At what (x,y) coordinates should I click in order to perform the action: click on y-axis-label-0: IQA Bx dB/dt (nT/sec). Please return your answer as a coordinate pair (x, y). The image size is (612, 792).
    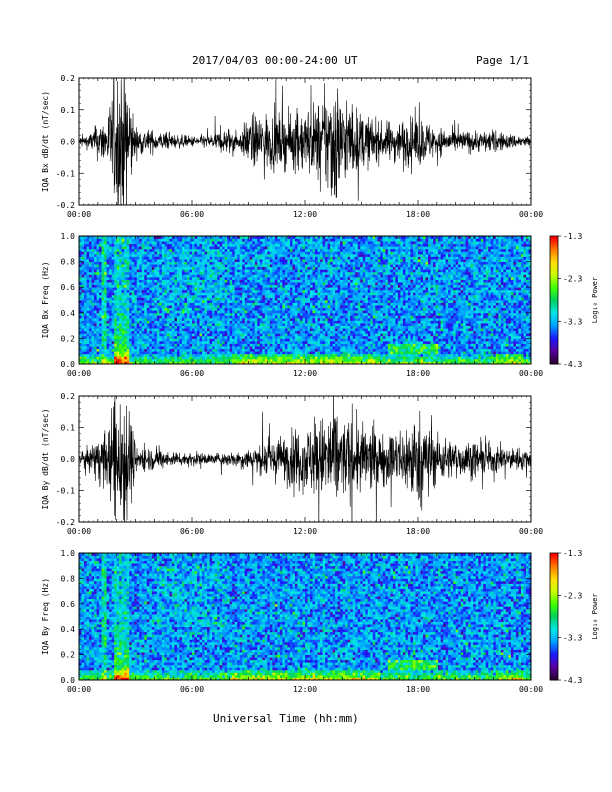
    Looking at the image, I should click on (45, 141).